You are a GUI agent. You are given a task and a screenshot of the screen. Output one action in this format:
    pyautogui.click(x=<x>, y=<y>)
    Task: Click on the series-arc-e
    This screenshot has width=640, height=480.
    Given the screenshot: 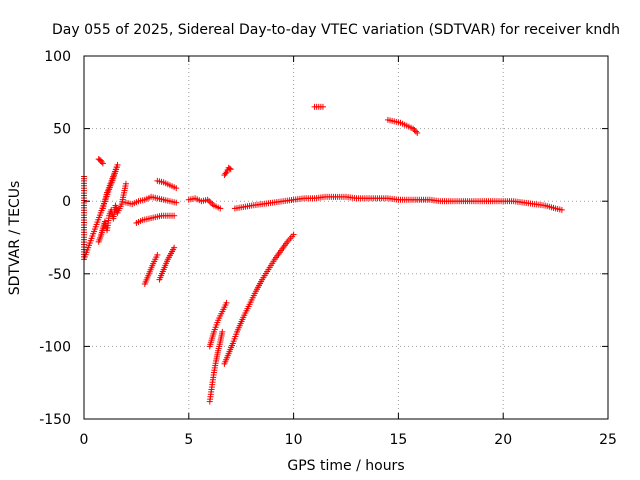 What is the action you would take?
    pyautogui.click(x=167, y=263)
    